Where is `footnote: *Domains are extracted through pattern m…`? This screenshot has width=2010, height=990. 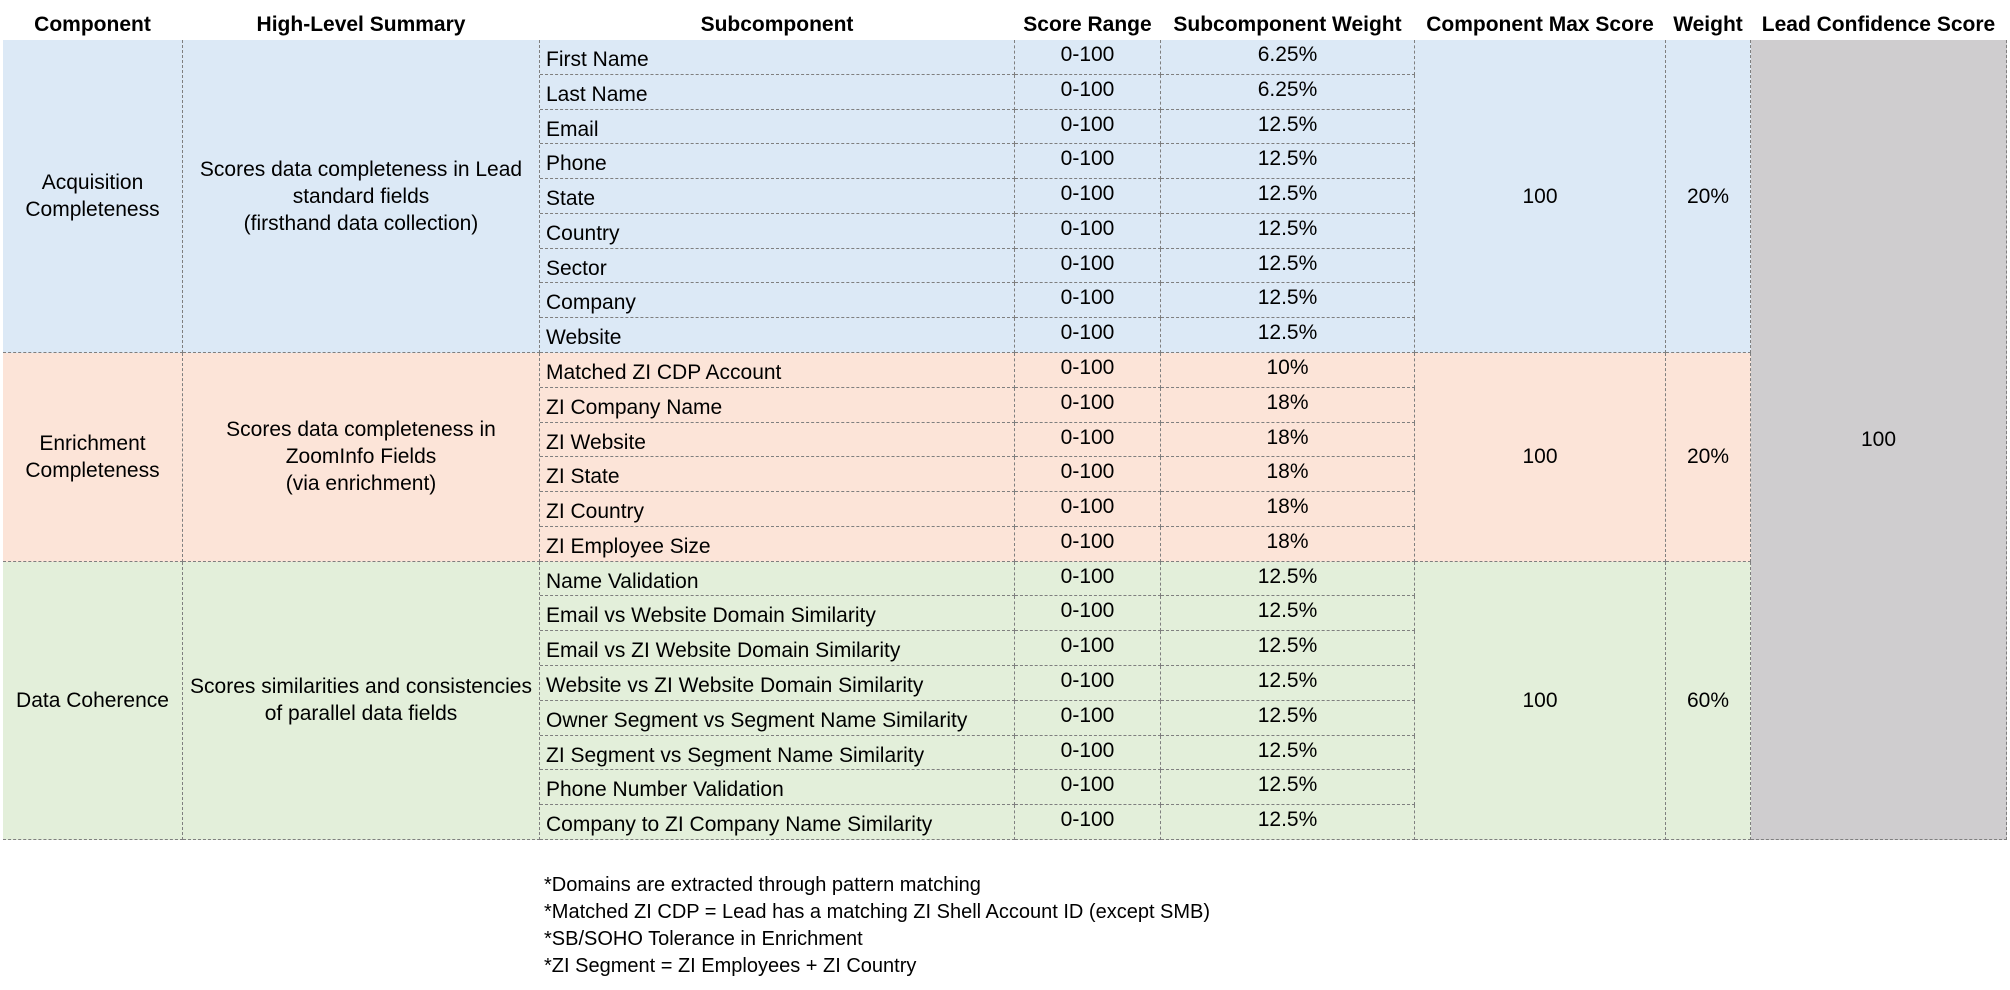
footnote: *Domains are extracted through pattern m… is located at coordinates (762, 885).